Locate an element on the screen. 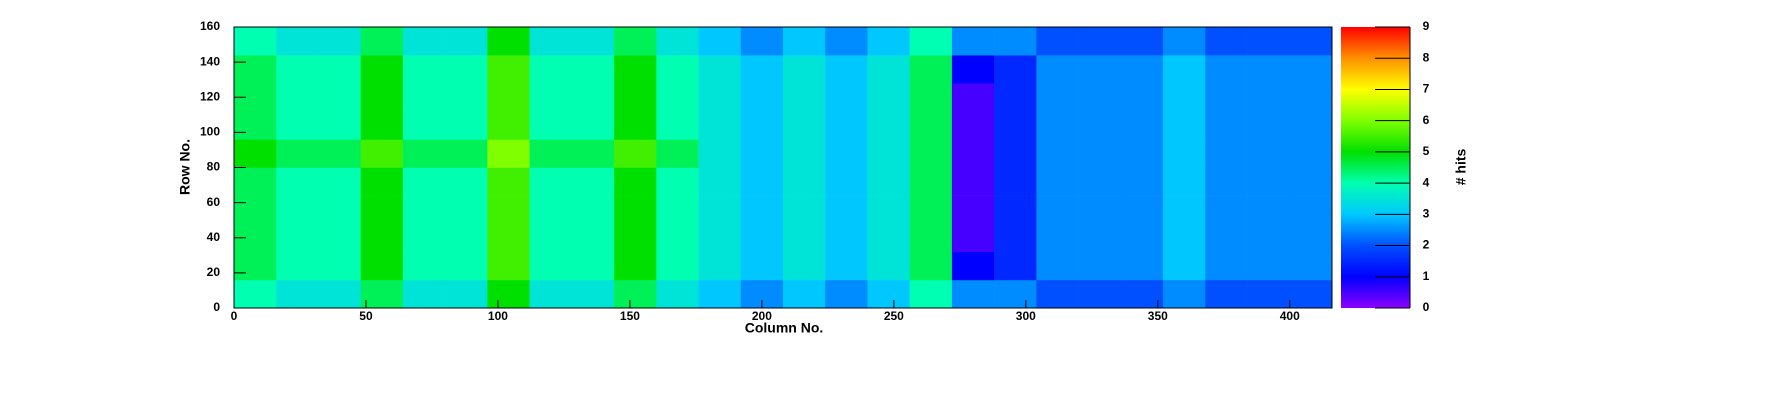  x-axis-title: Column No. is located at coordinates (784, 328).